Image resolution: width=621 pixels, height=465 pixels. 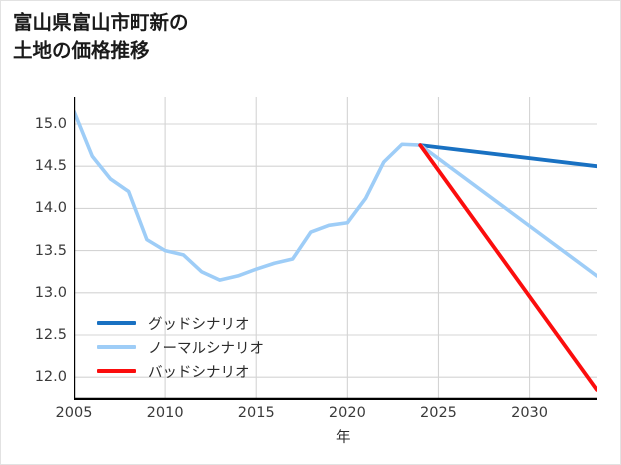 I want to click on legend-label: ノーマルシナリオ, so click(x=206, y=348).